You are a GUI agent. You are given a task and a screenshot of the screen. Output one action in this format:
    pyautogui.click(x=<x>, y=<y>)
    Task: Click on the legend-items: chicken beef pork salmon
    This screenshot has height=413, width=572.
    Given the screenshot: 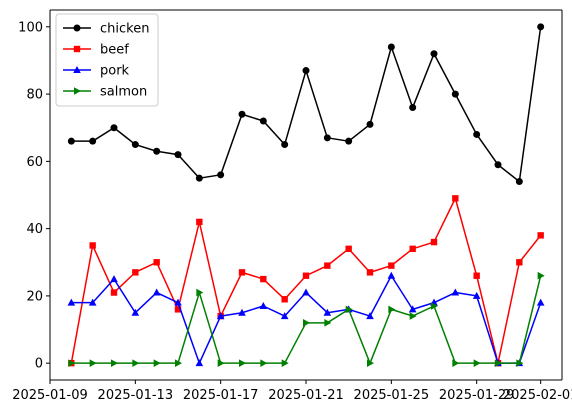 What is the action you would take?
    pyautogui.click(x=106, y=61)
    